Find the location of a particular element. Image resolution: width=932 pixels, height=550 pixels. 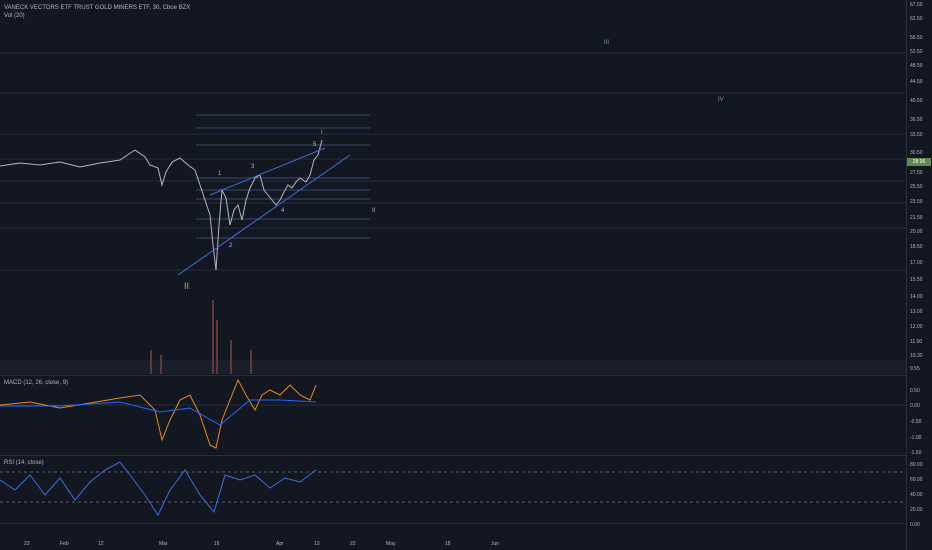

rsi-pane is located at coordinates (453, 489).